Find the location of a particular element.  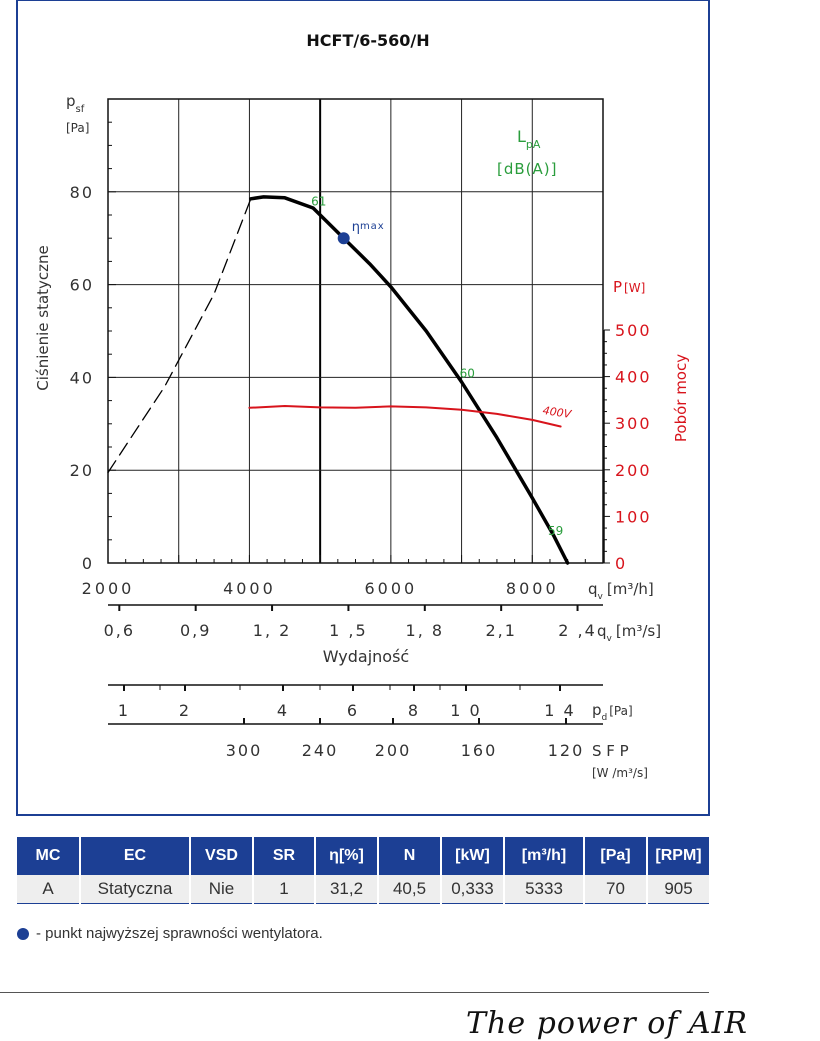

pd-tick-label: 4 is located at coordinates (283, 710).